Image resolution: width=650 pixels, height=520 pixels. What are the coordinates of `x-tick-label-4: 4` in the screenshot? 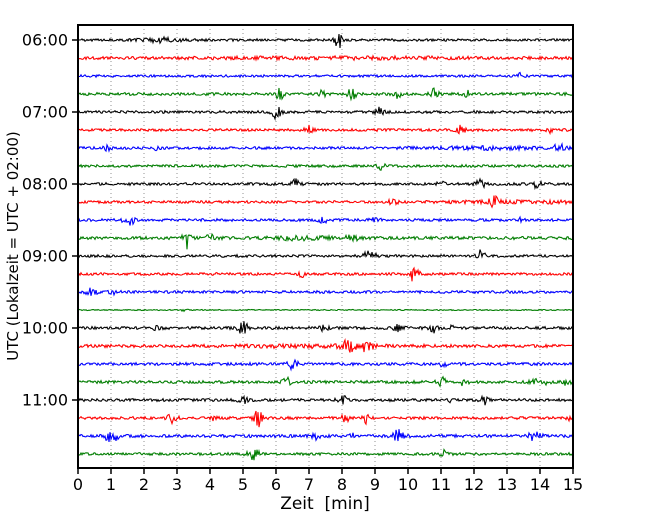 It's located at (210, 484).